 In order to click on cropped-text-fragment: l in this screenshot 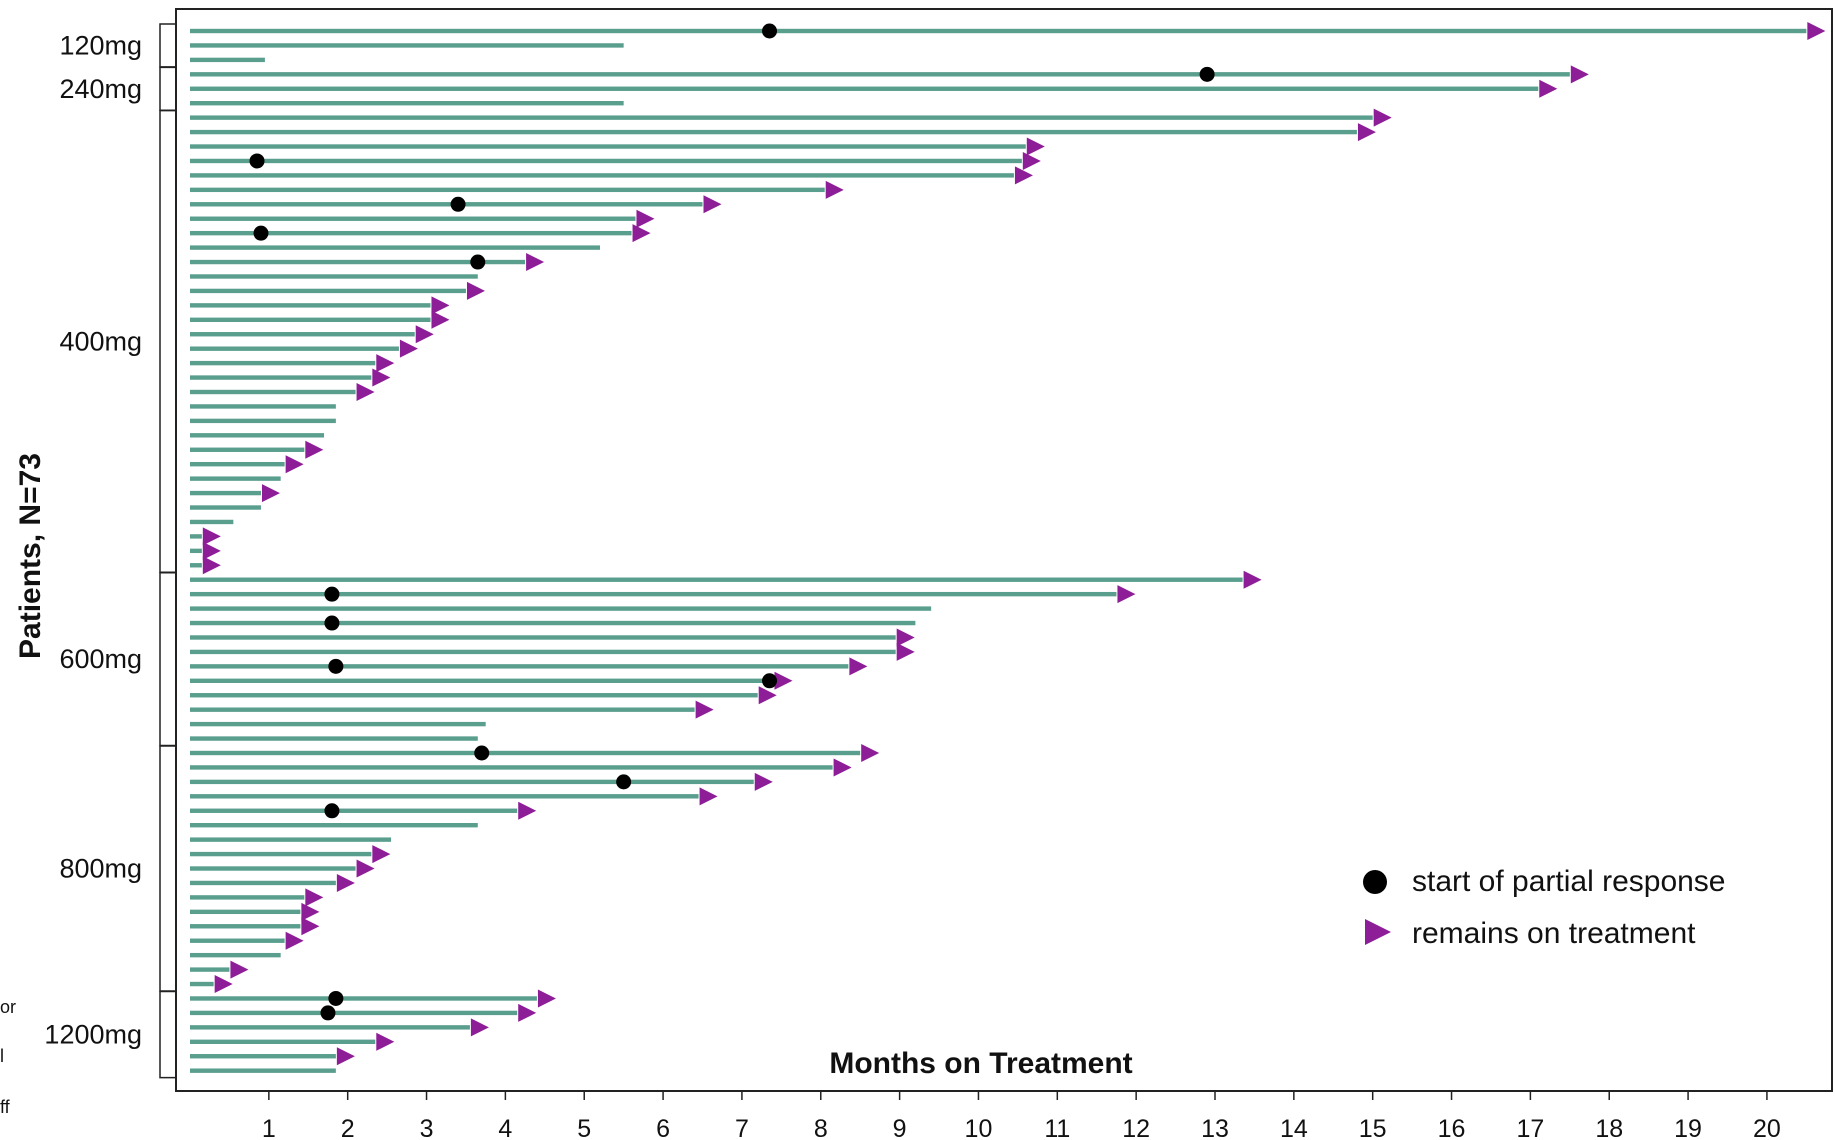, I will do `click(2, 1056)`.